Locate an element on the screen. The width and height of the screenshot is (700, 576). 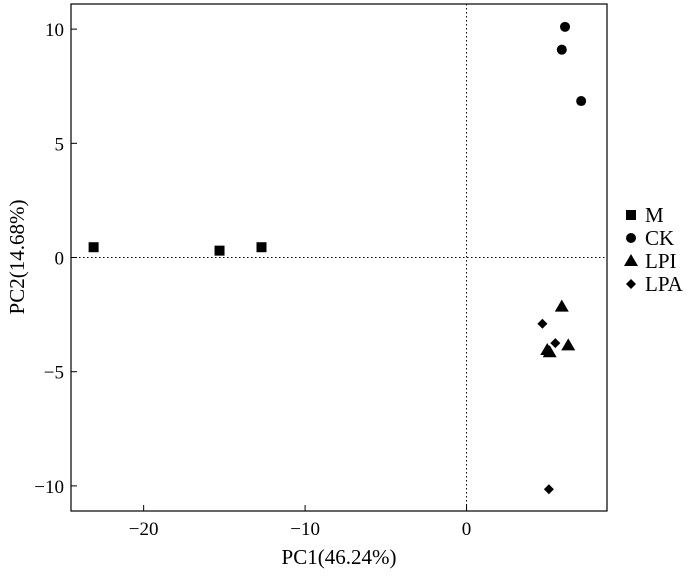
x-axis-ticks: −20 −10 0 is located at coordinates (300, 522).